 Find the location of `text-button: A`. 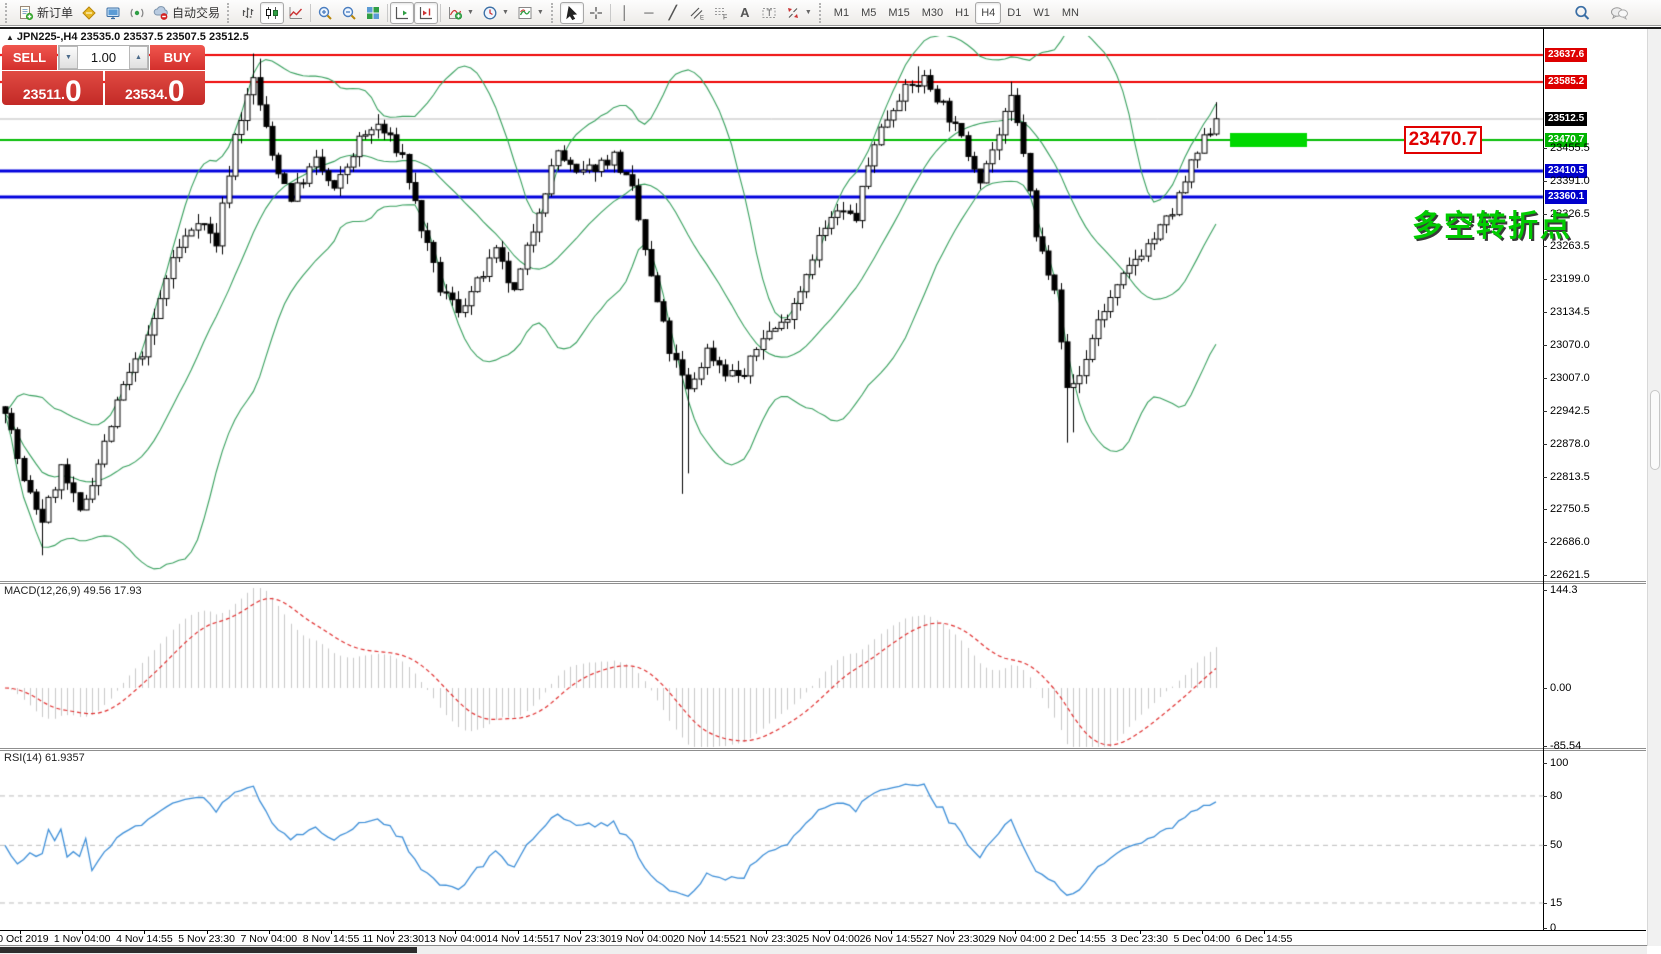

text-button: A is located at coordinates (745, 13).